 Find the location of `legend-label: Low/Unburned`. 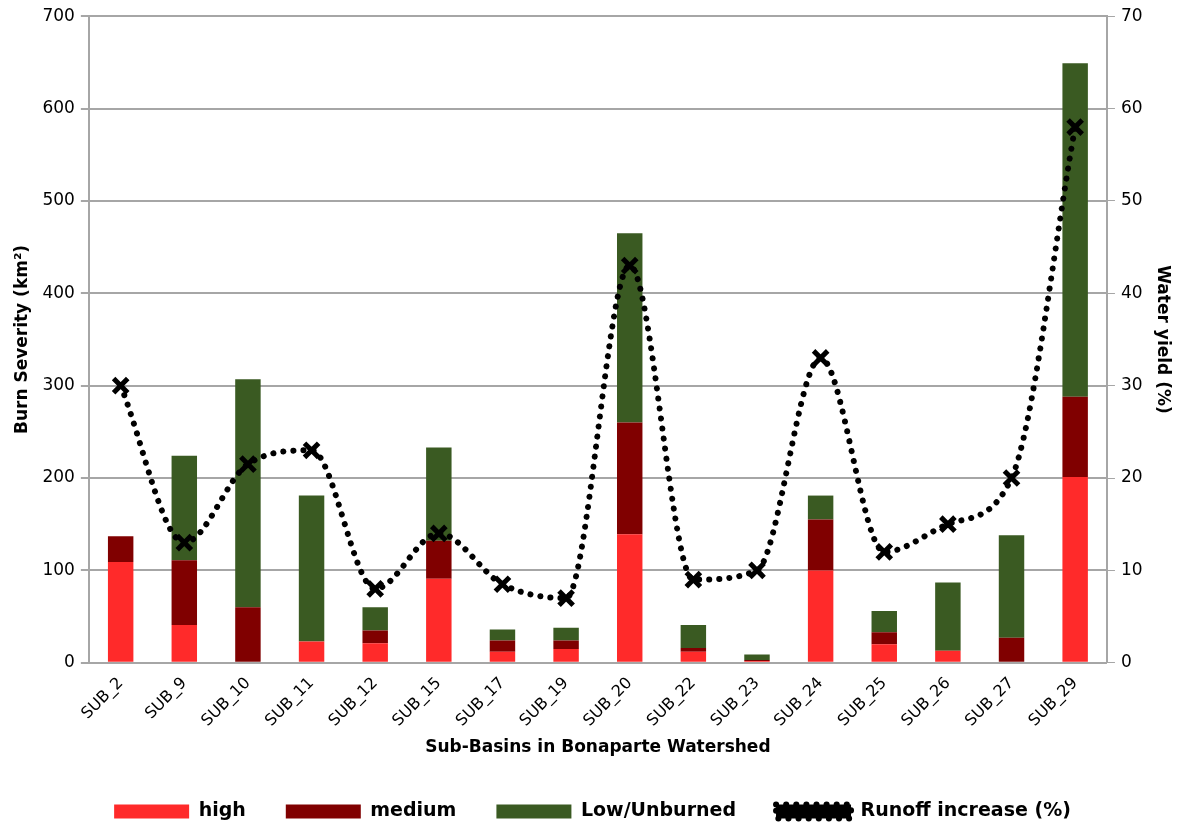

legend-label: Low/Unburned is located at coordinates (658, 809).